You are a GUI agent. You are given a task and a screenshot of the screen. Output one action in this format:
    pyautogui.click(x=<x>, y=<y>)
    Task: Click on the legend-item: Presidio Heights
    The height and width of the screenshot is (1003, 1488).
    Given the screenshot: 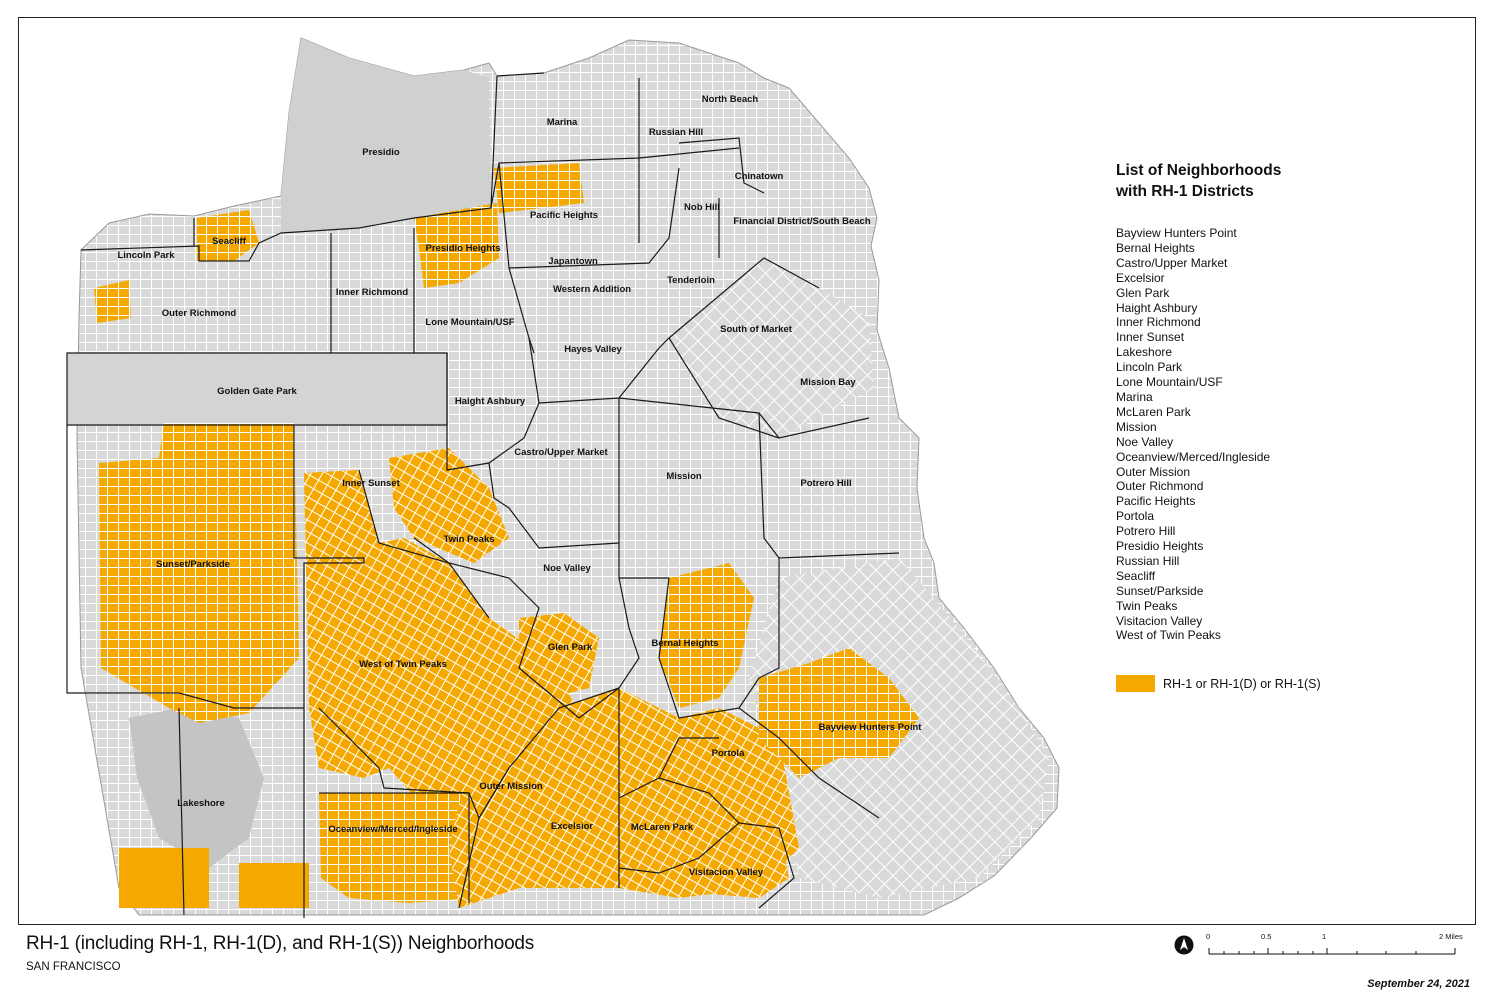 What is the action you would take?
    pyautogui.click(x=1160, y=546)
    